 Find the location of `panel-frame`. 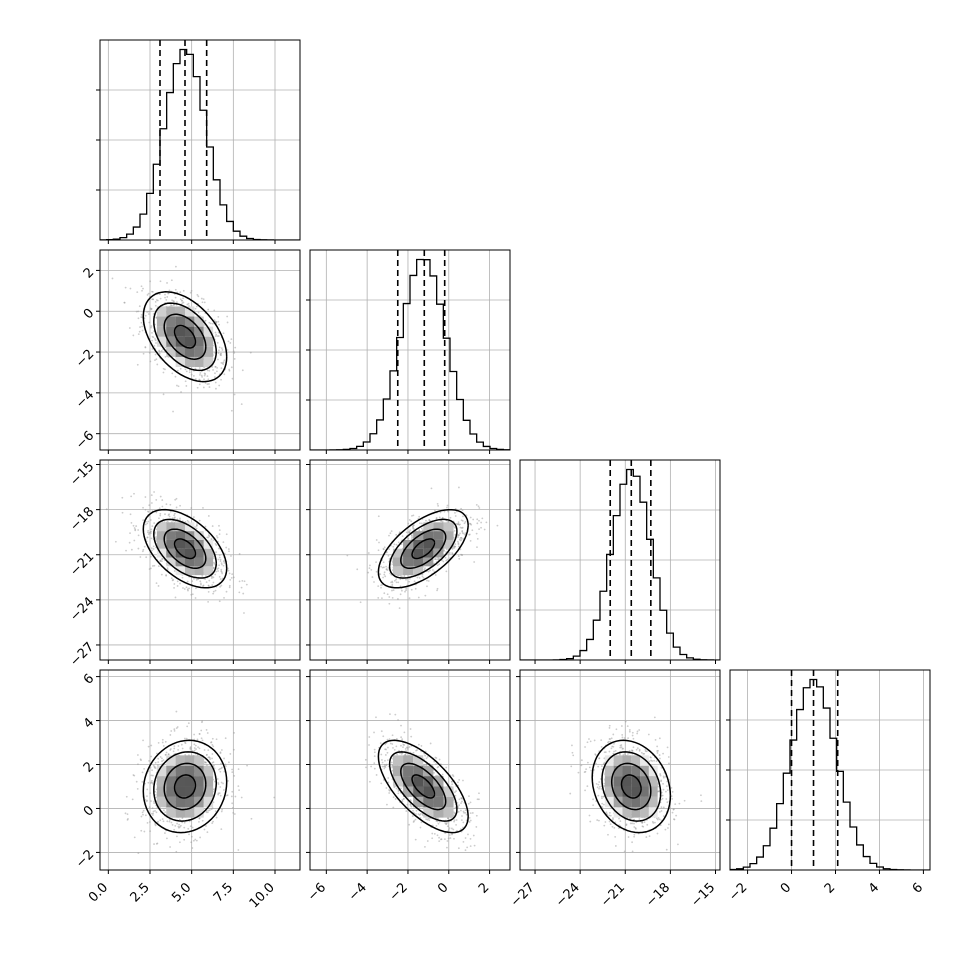

panel-frame is located at coordinates (200, 350).